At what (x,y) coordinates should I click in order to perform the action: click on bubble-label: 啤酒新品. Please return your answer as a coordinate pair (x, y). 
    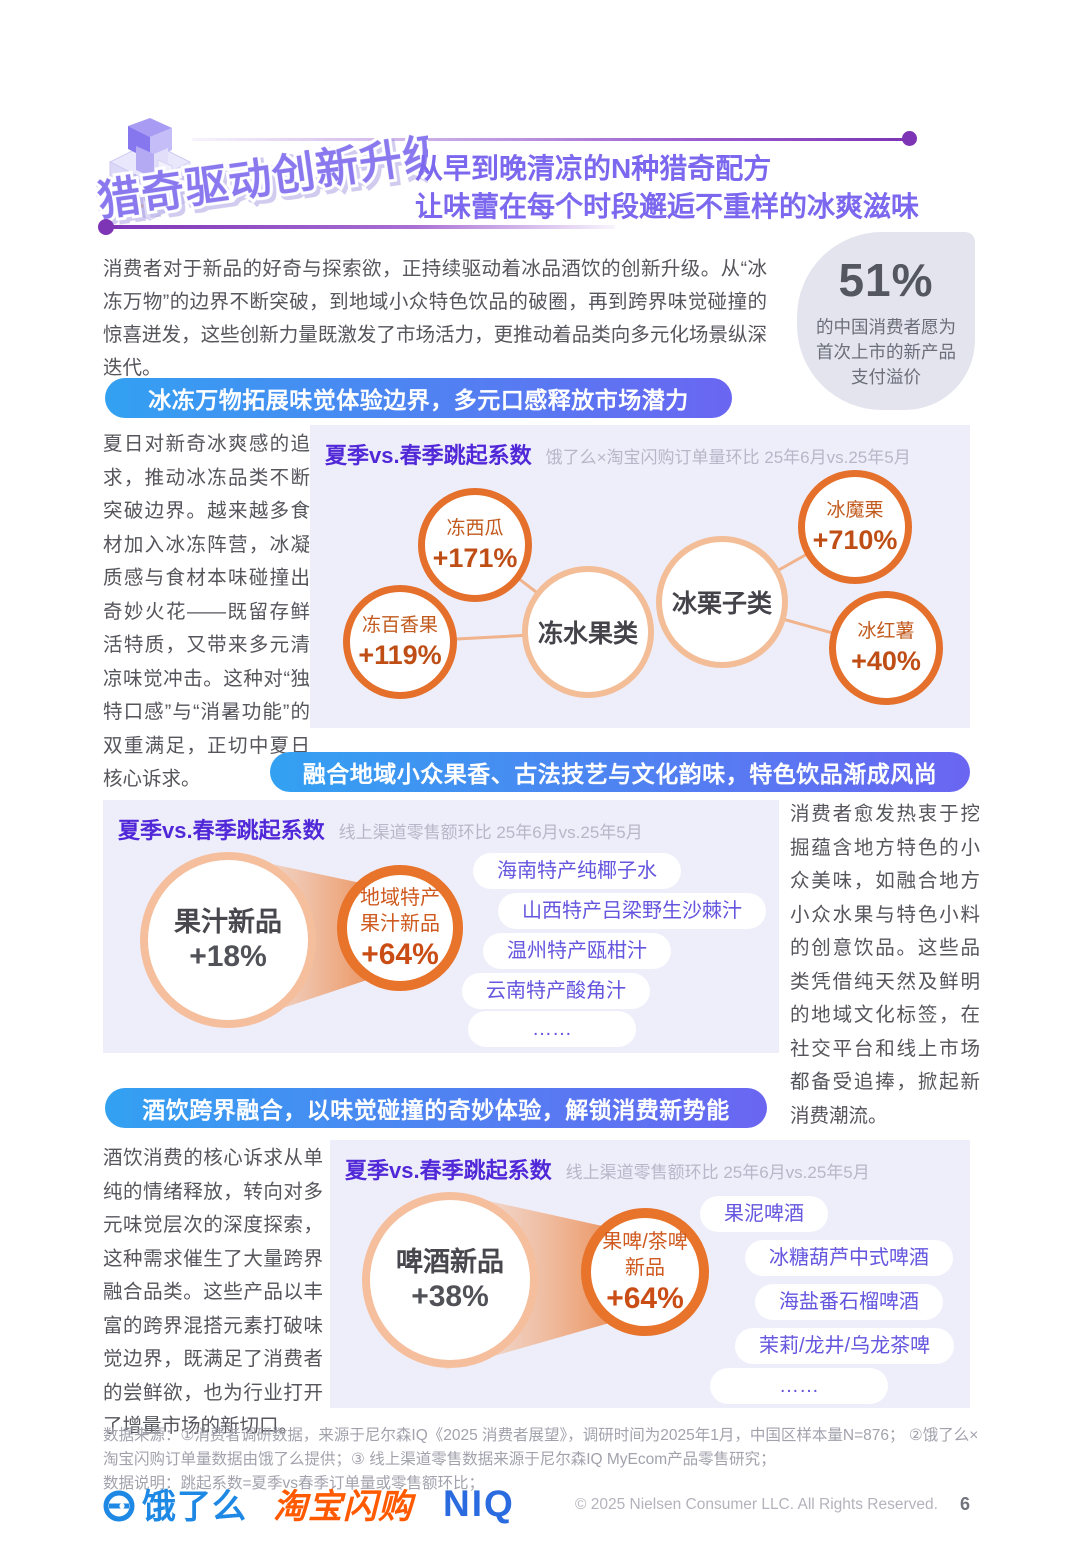
    Looking at the image, I should click on (450, 1262).